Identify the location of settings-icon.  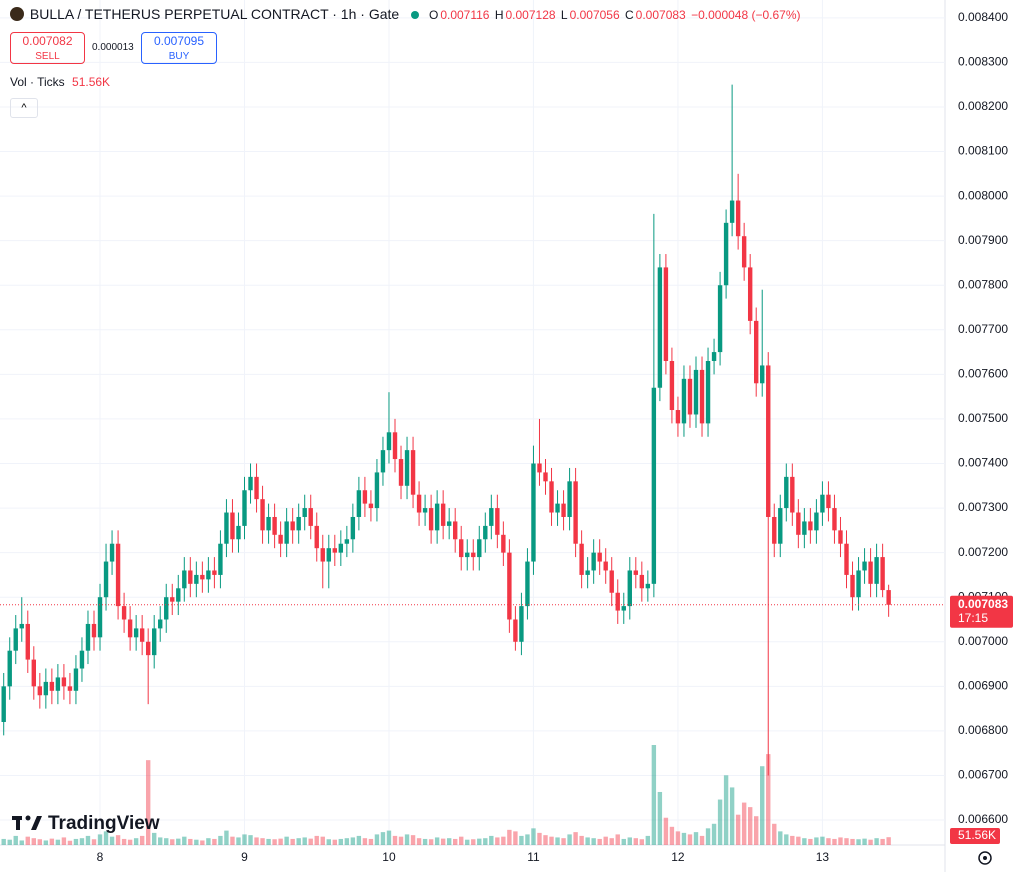
(985, 858).